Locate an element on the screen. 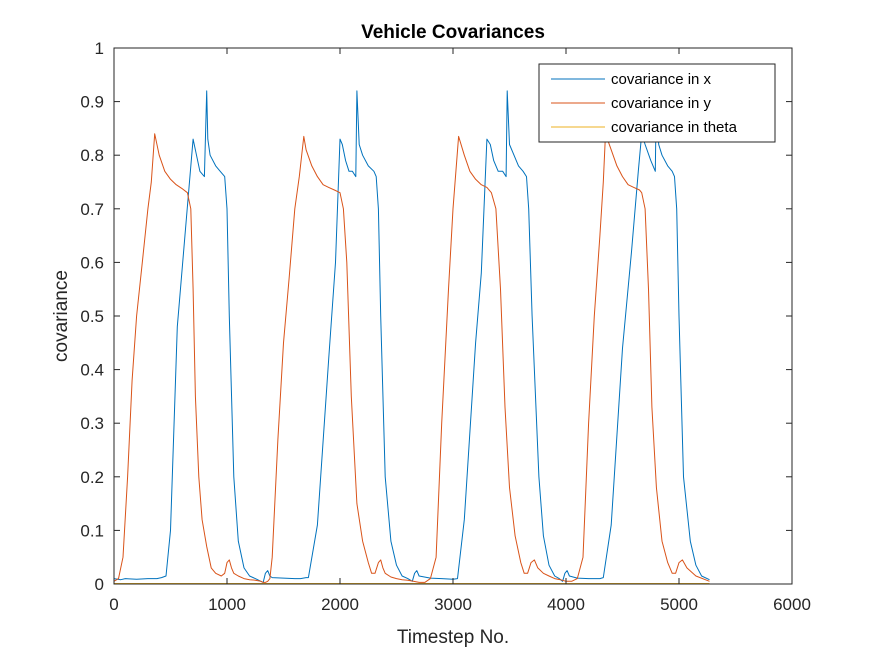 Image resolution: width=875 pixels, height=656 pixels. x-tick-label: 2000 is located at coordinates (340, 604).